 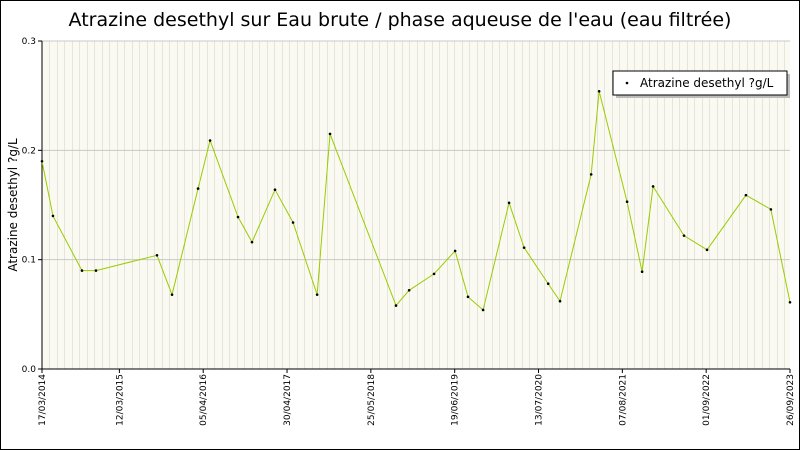 What do you see at coordinates (540, 400) in the screenshot?
I see `x-tick-label: 13/07/2020` at bounding box center [540, 400].